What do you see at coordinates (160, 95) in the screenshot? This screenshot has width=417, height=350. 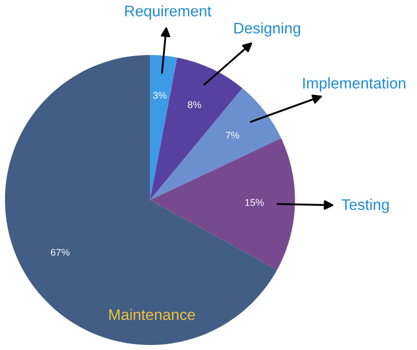 I see `data-label: 3%` at bounding box center [160, 95].